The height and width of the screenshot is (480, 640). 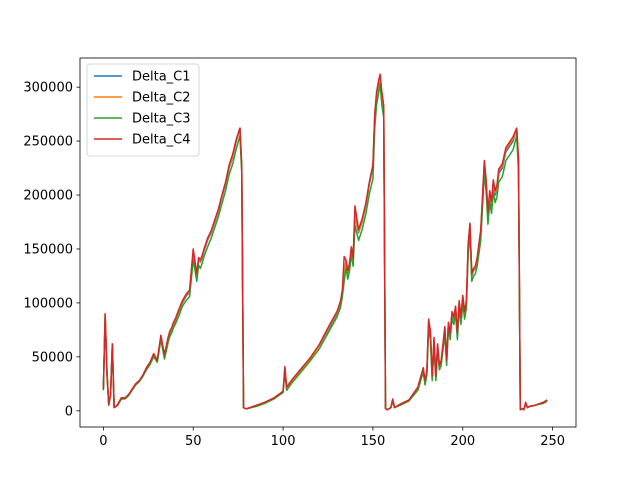 I want to click on y-tick-label: 0, so click(x=69, y=411).